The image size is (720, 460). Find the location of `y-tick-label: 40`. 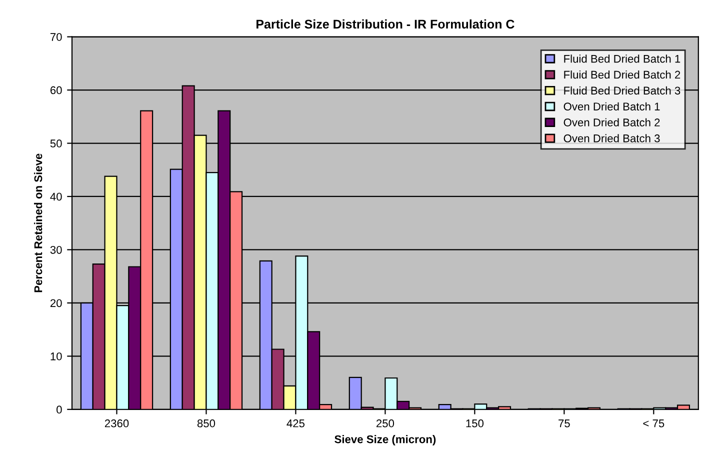

y-tick-label: 40 is located at coordinates (56, 196).